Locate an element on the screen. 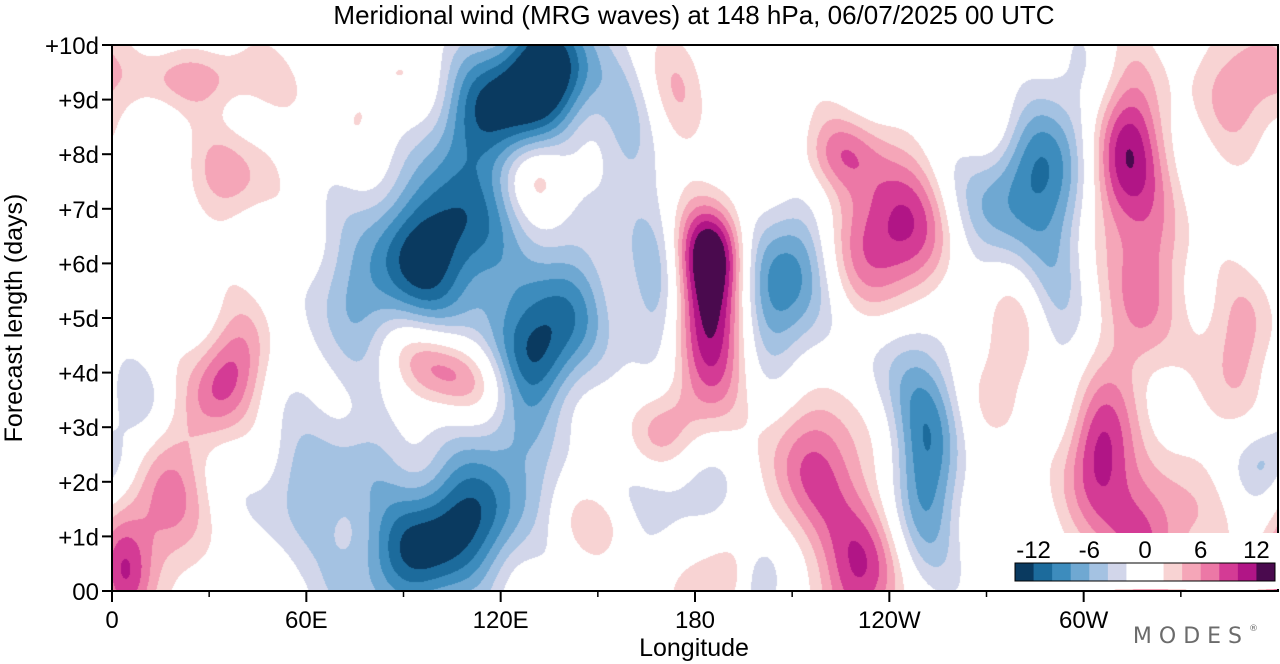 The height and width of the screenshot is (664, 1280). x-tick-label: 0 is located at coordinates (111, 620).